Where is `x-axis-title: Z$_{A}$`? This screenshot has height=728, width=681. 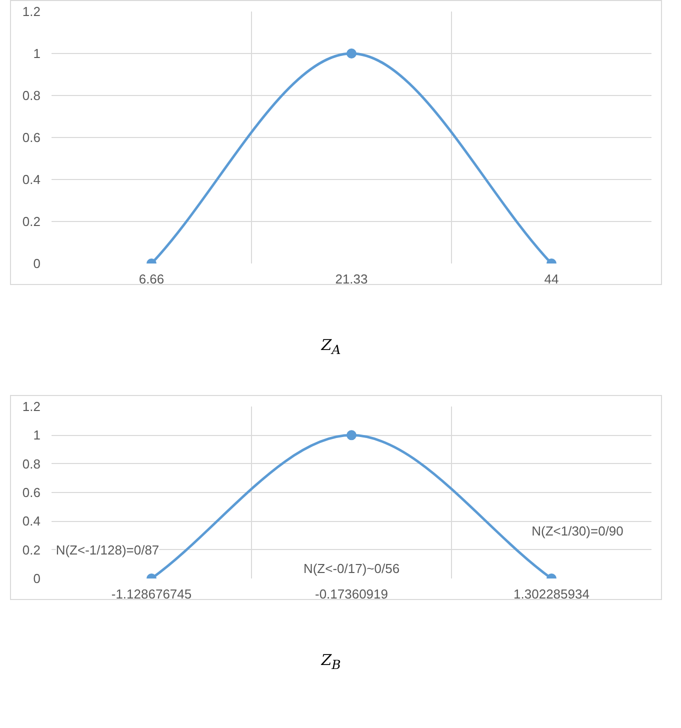 x-axis-title: Z$_{A}$ is located at coordinates (331, 347).